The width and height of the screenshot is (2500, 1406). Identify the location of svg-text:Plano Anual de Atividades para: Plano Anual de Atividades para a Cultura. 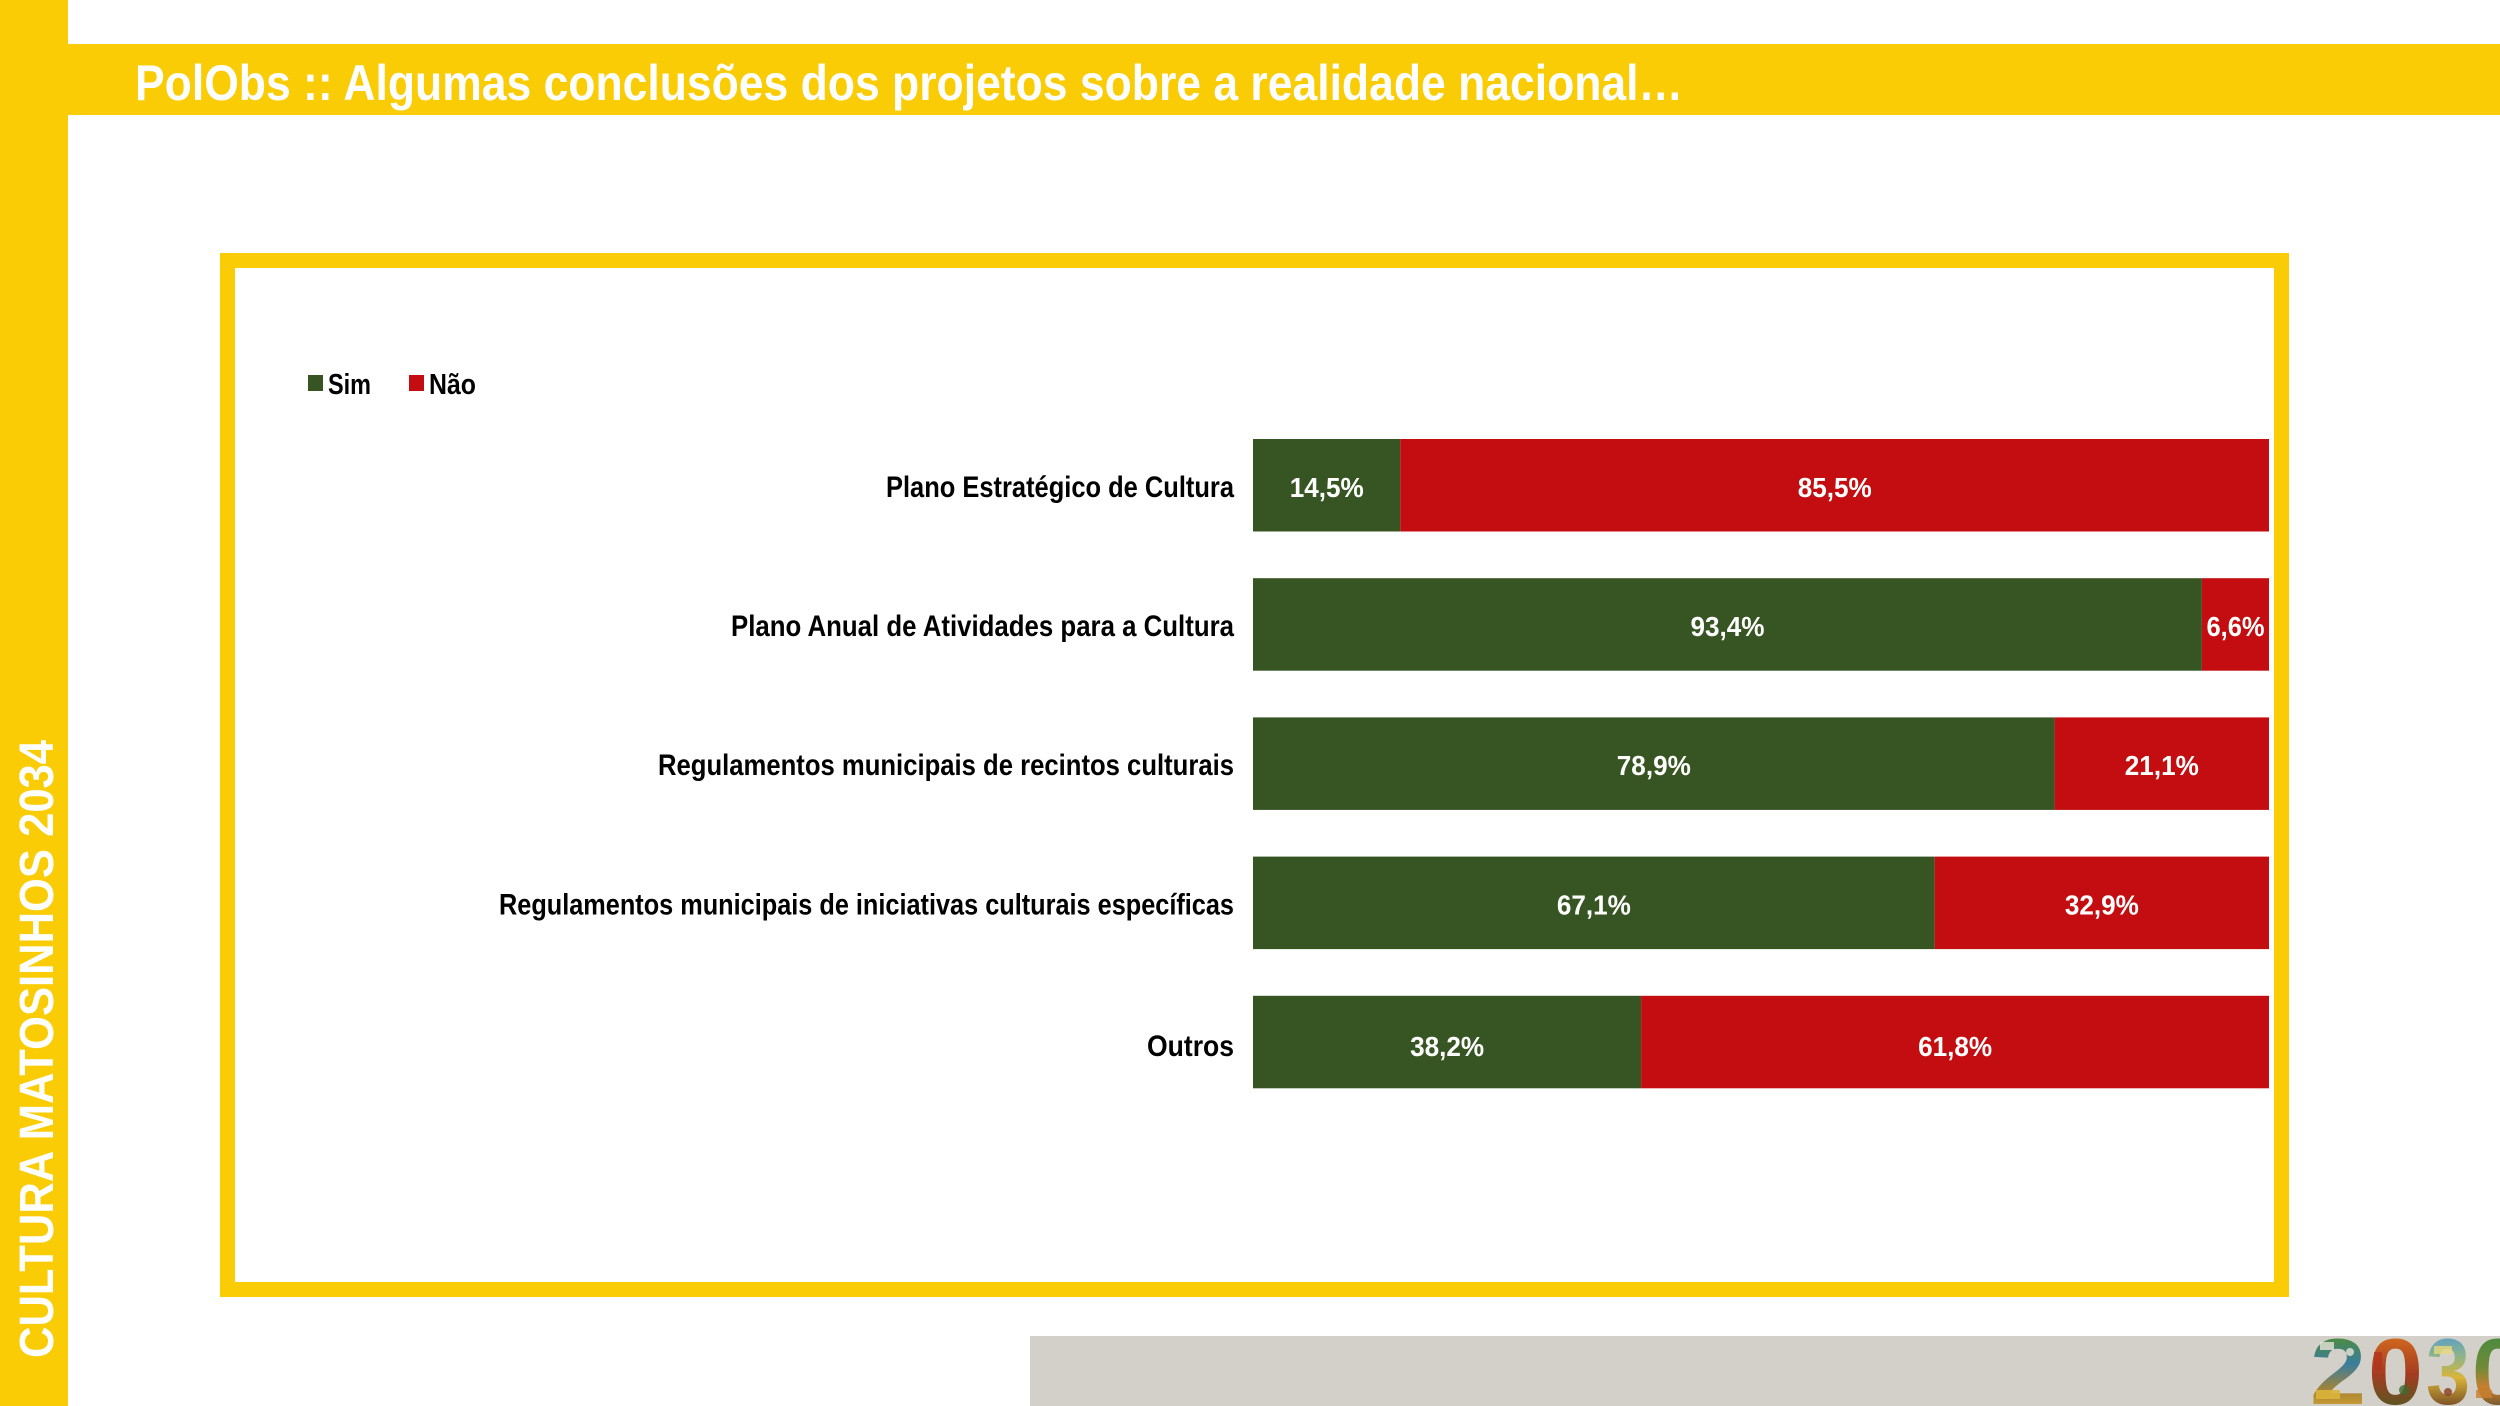
(982, 626).